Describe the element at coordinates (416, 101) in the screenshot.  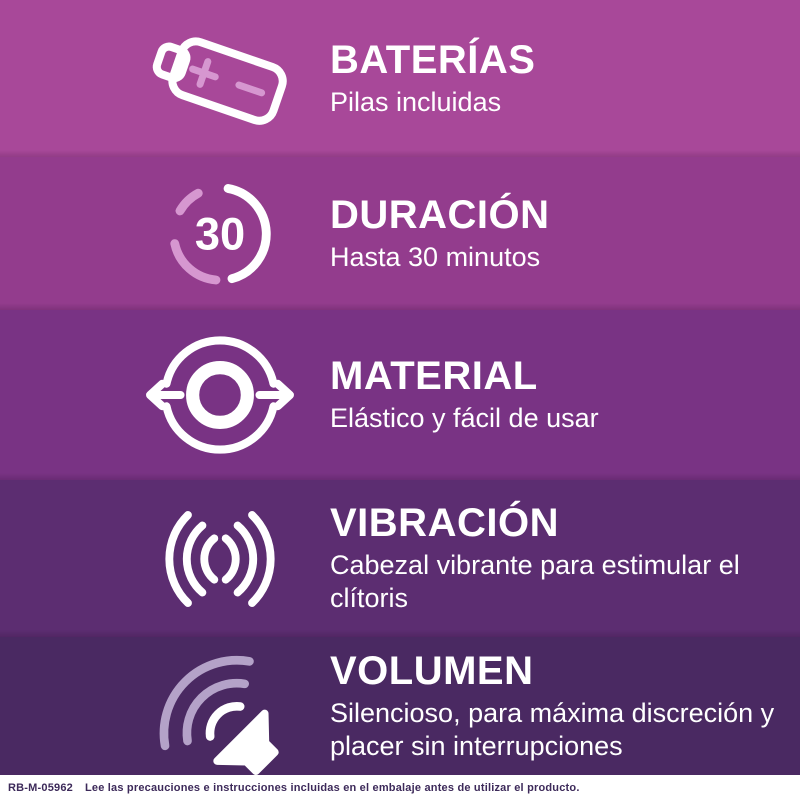
I see `section-subtitle: Pilas incluidas` at that location.